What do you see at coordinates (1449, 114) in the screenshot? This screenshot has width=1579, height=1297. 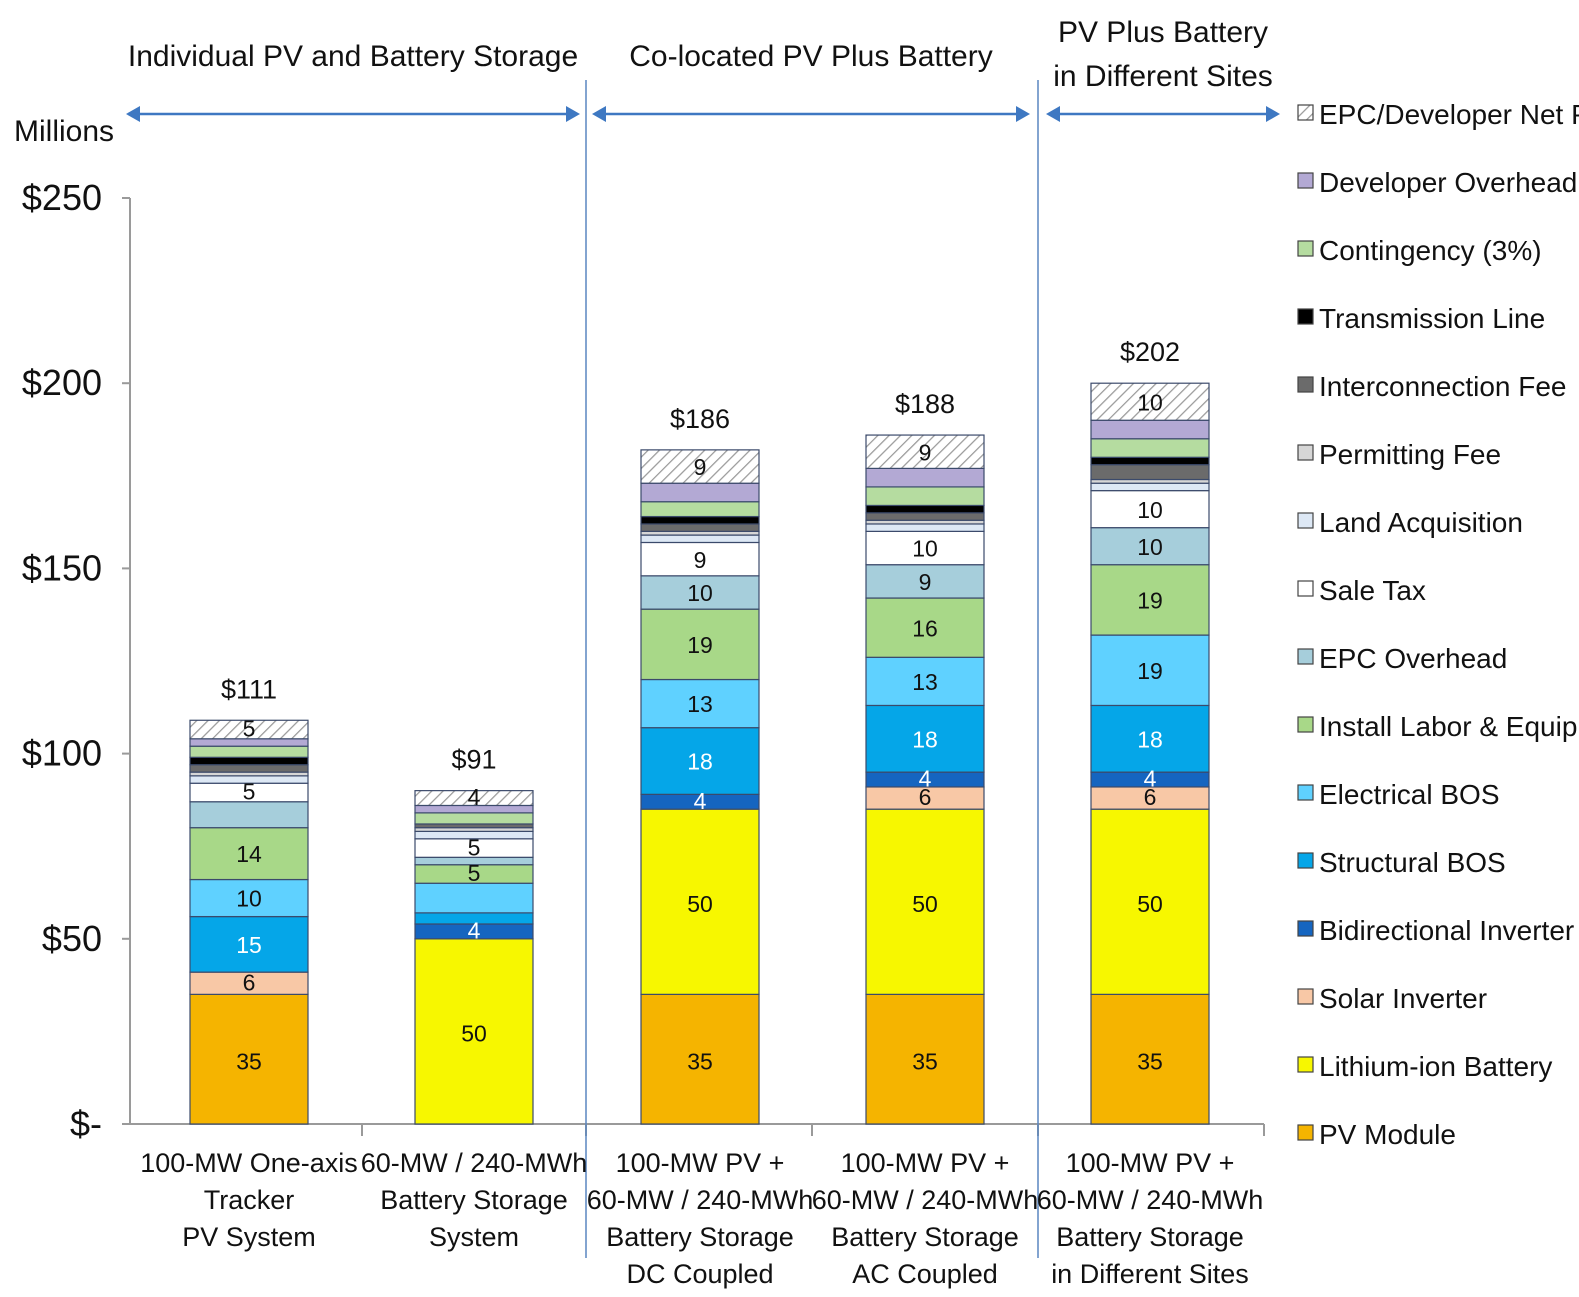 I see `legend-label: EPC/Developer Net Profit` at bounding box center [1449, 114].